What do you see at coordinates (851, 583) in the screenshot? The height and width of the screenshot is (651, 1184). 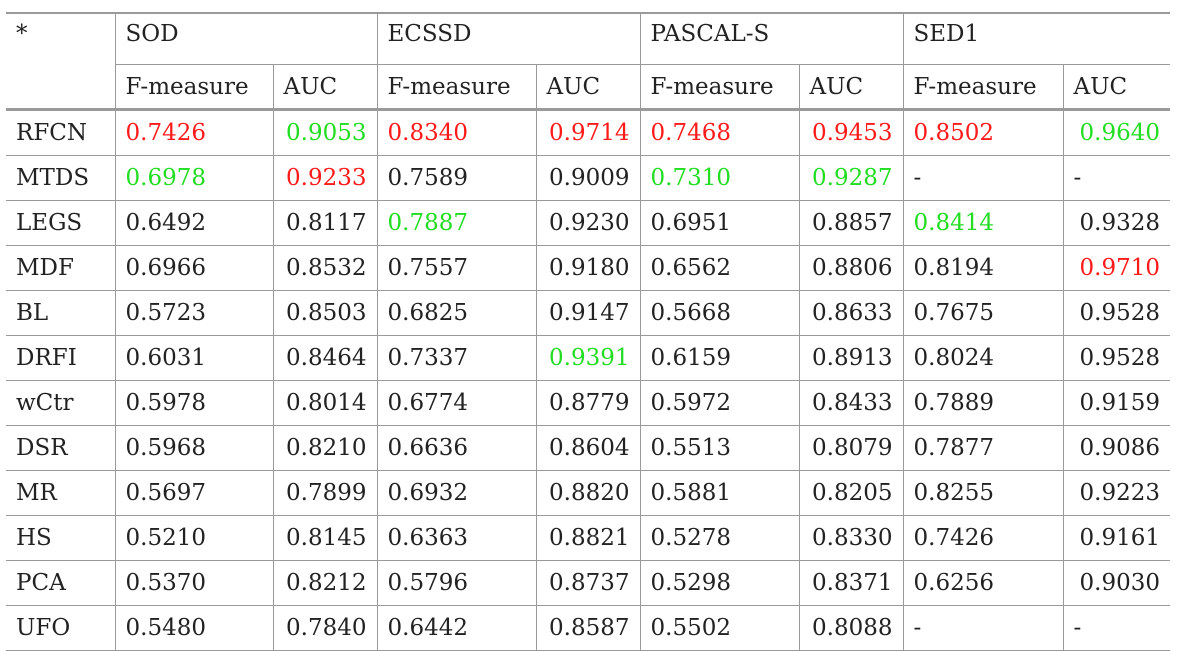 I see `value-cell: 0.8371` at bounding box center [851, 583].